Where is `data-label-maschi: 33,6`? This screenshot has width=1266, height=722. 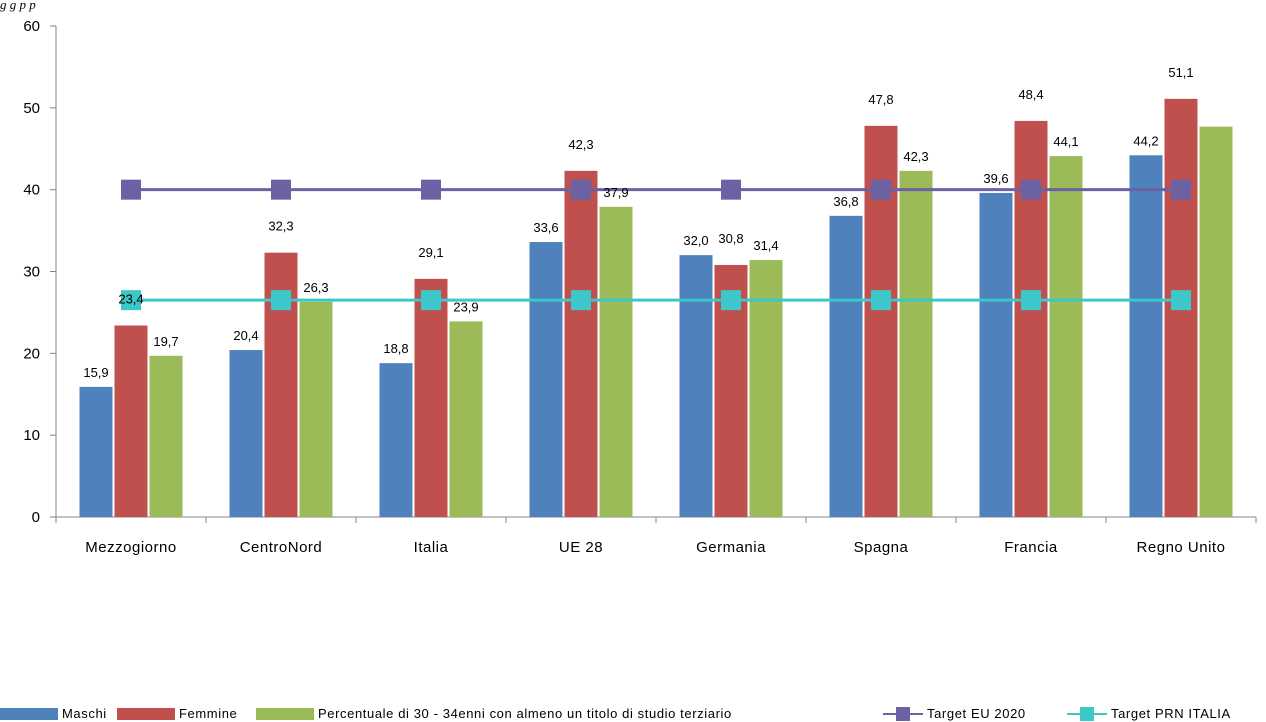
data-label-maschi: 33,6 is located at coordinates (545, 227).